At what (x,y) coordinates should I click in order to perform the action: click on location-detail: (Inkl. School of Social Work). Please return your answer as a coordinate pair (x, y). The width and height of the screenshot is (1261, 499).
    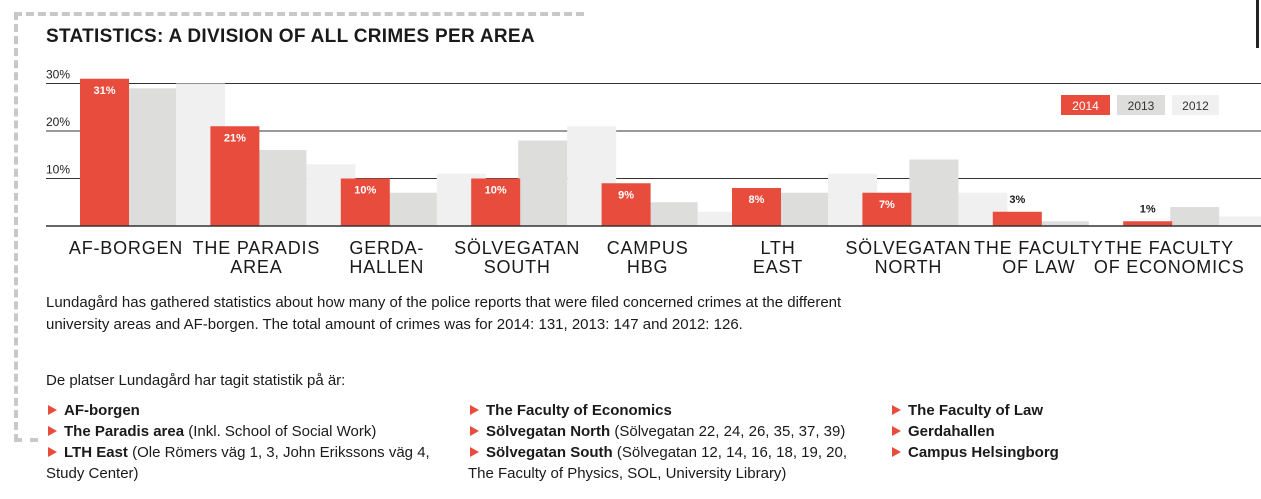
    Looking at the image, I should click on (280, 431).